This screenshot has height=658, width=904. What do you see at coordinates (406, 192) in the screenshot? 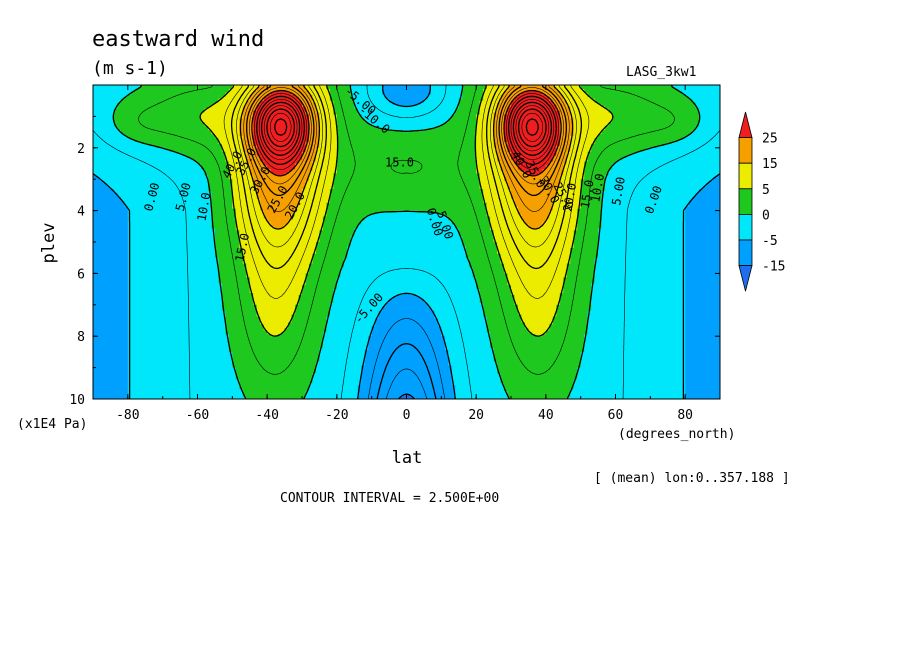
I see `contour-line` at bounding box center [406, 192].